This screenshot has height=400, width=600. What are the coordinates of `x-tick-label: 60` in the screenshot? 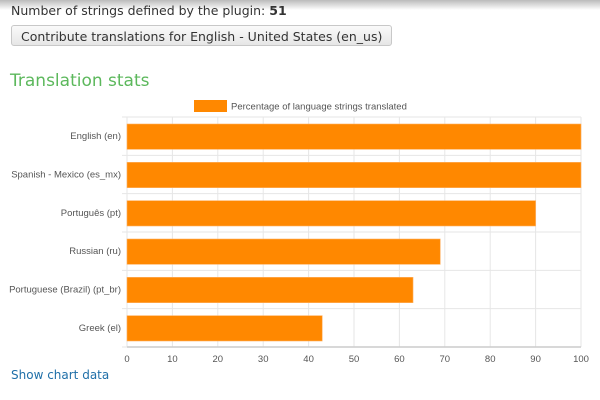 It's located at (399, 359).